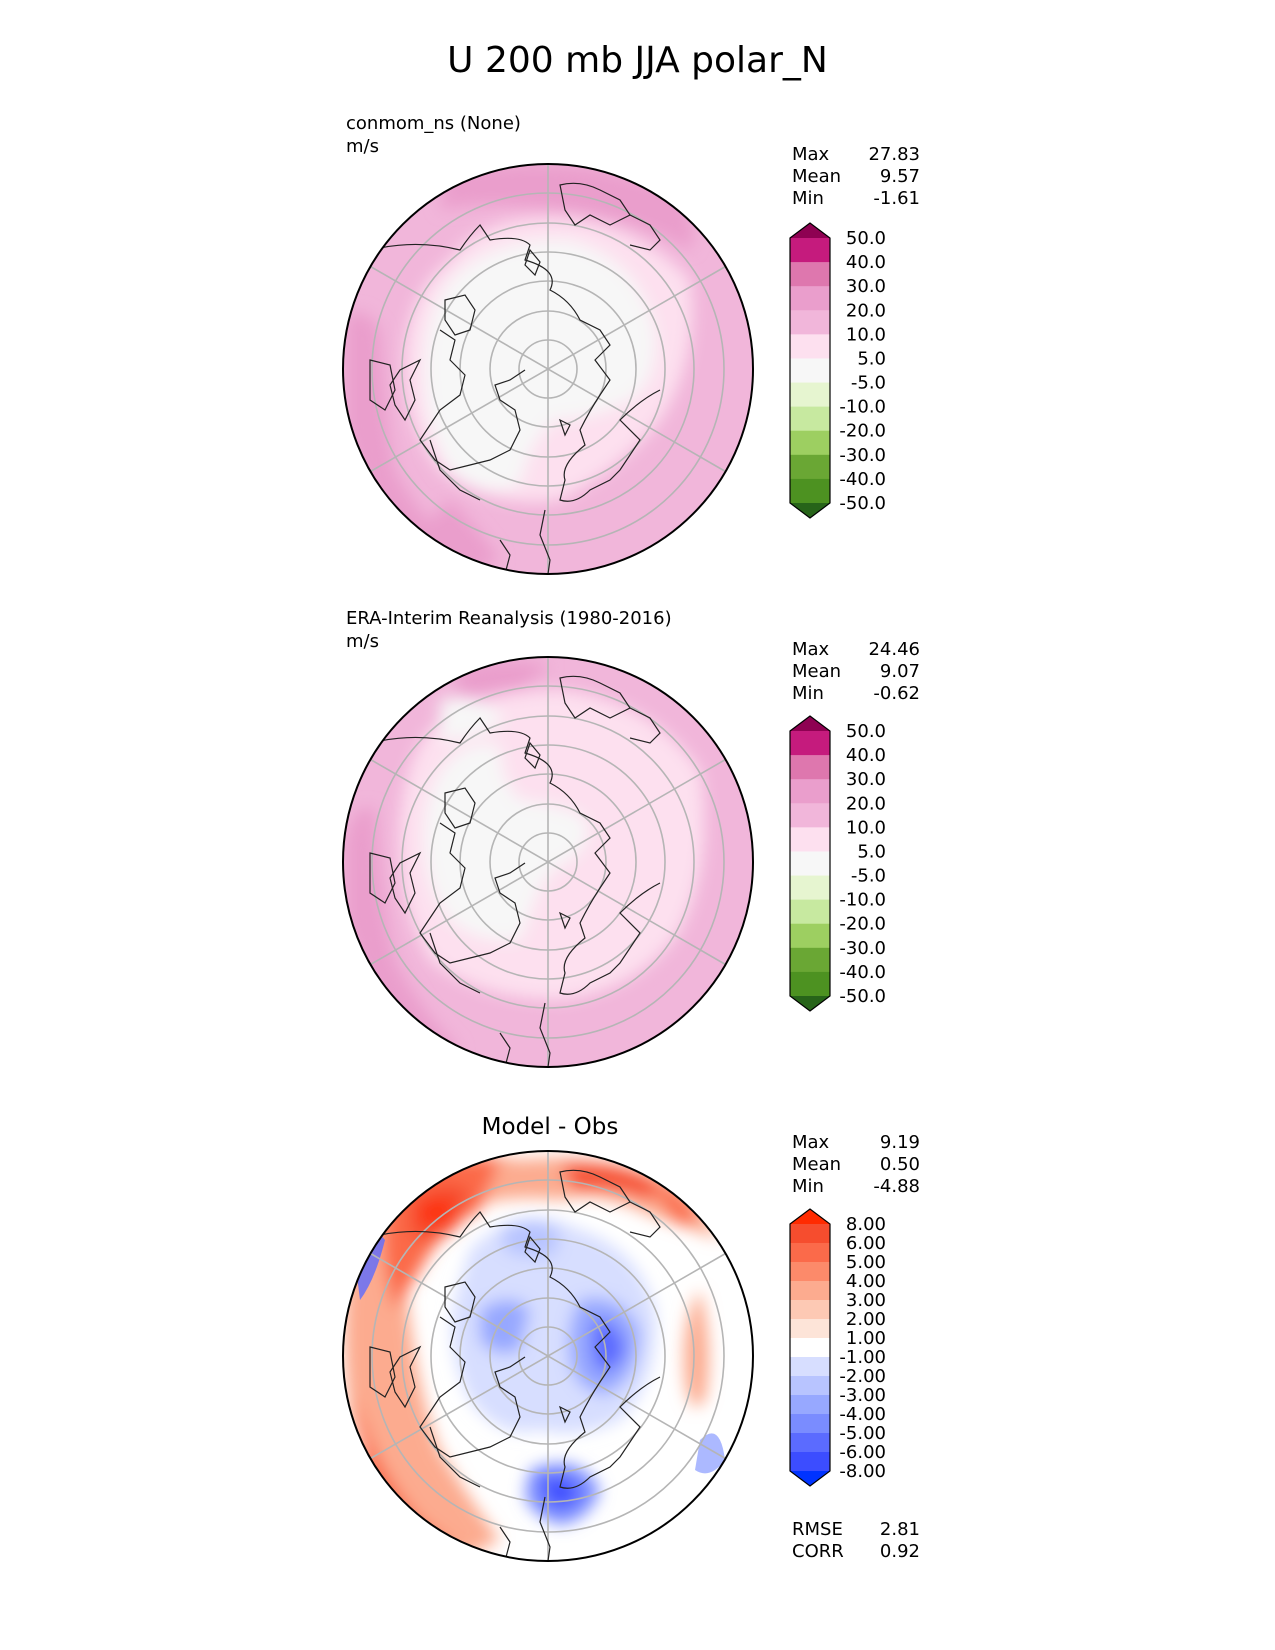  I want to click on max-value: 9.19, so click(899, 1142).